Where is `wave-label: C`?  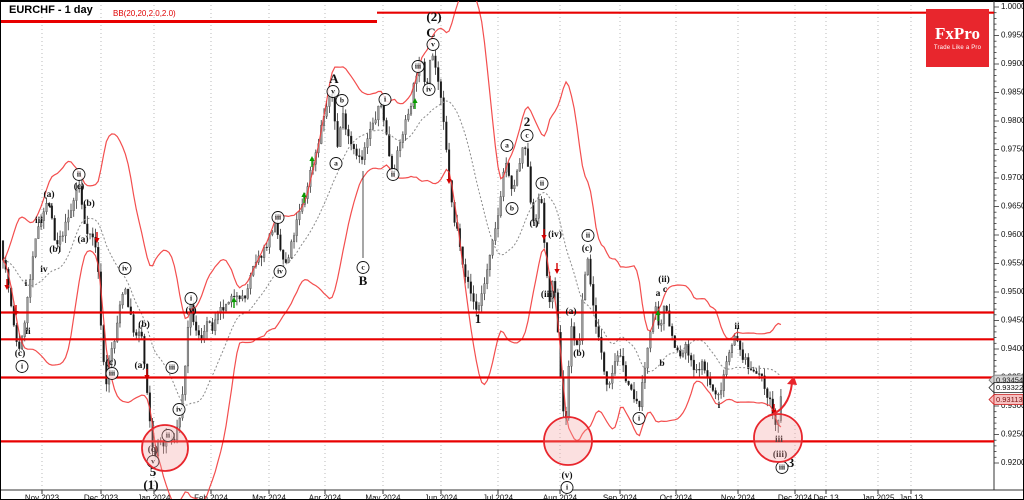
wave-label: C is located at coordinates (430, 32).